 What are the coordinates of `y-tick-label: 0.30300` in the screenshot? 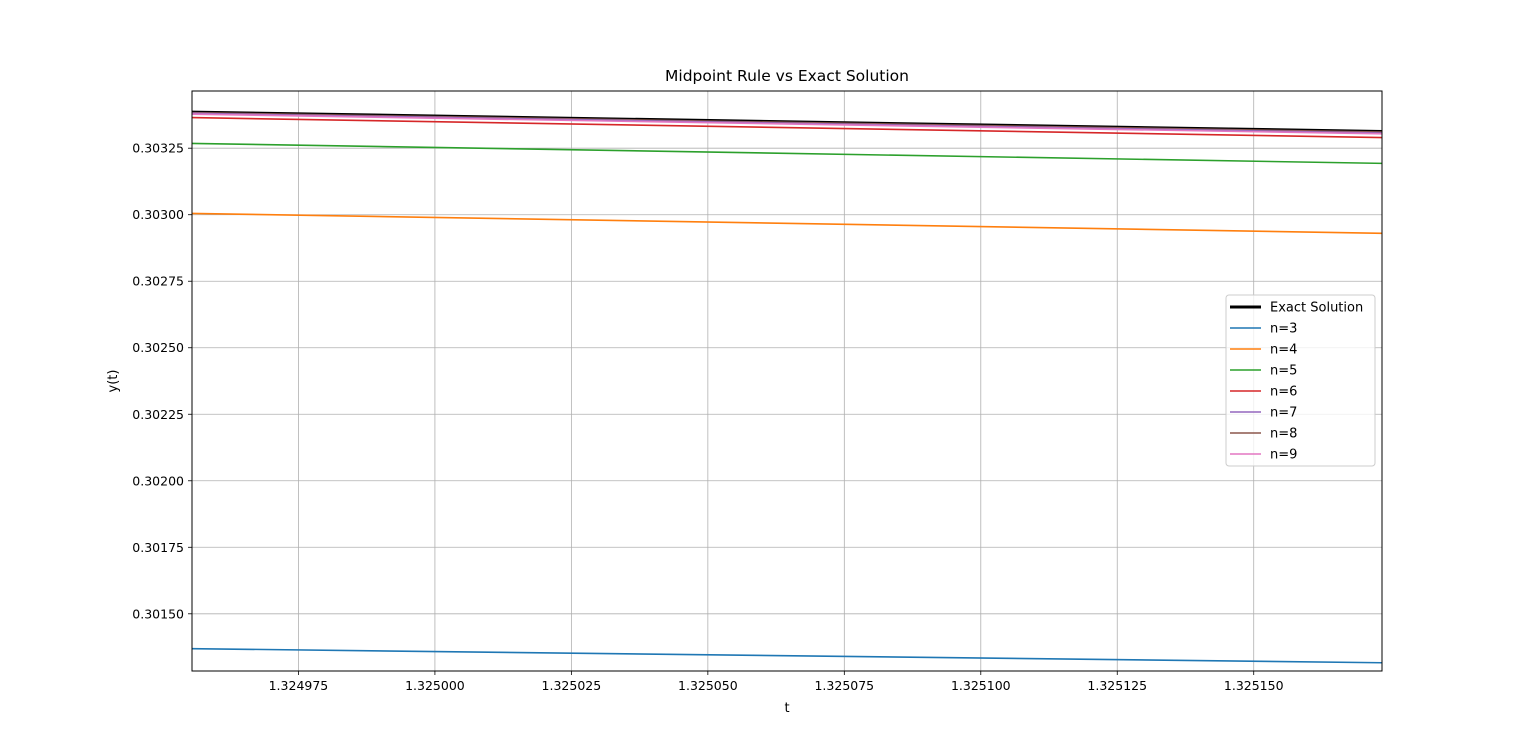 It's located at (158, 214).